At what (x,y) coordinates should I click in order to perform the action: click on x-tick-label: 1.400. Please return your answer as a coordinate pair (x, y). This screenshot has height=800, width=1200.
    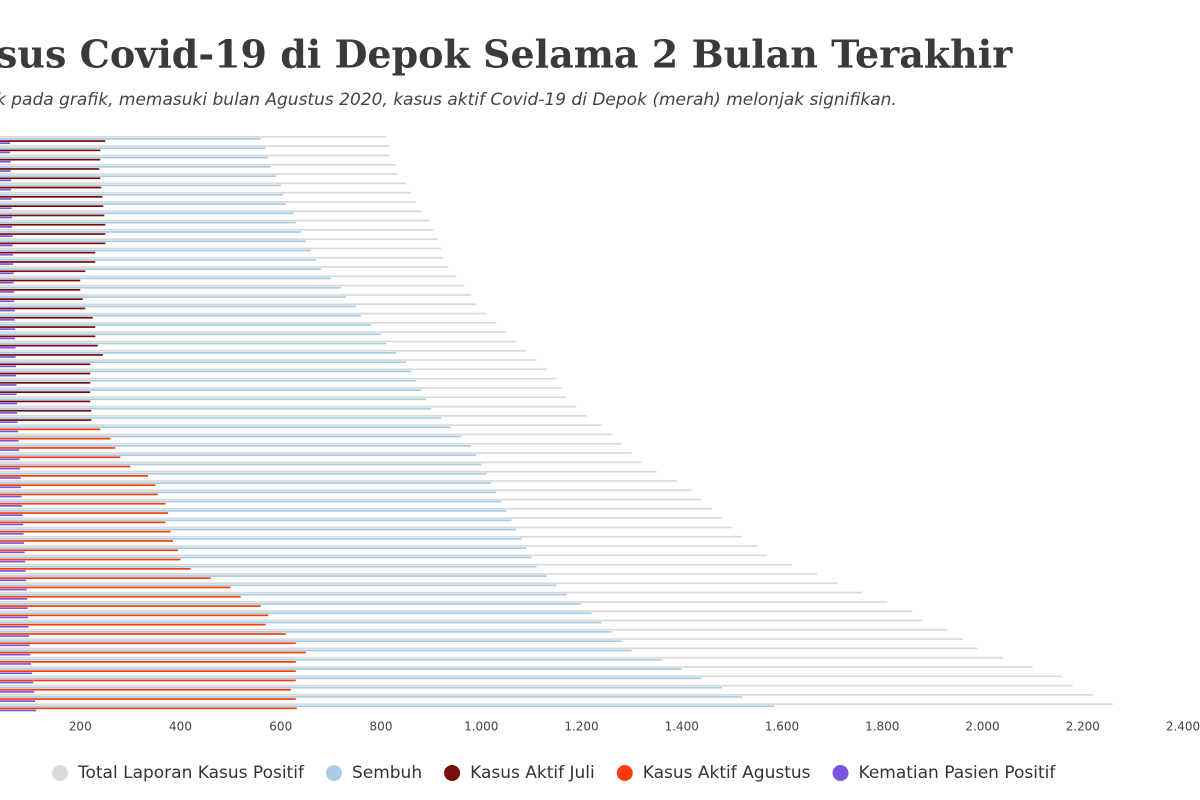
    Looking at the image, I should click on (682, 727).